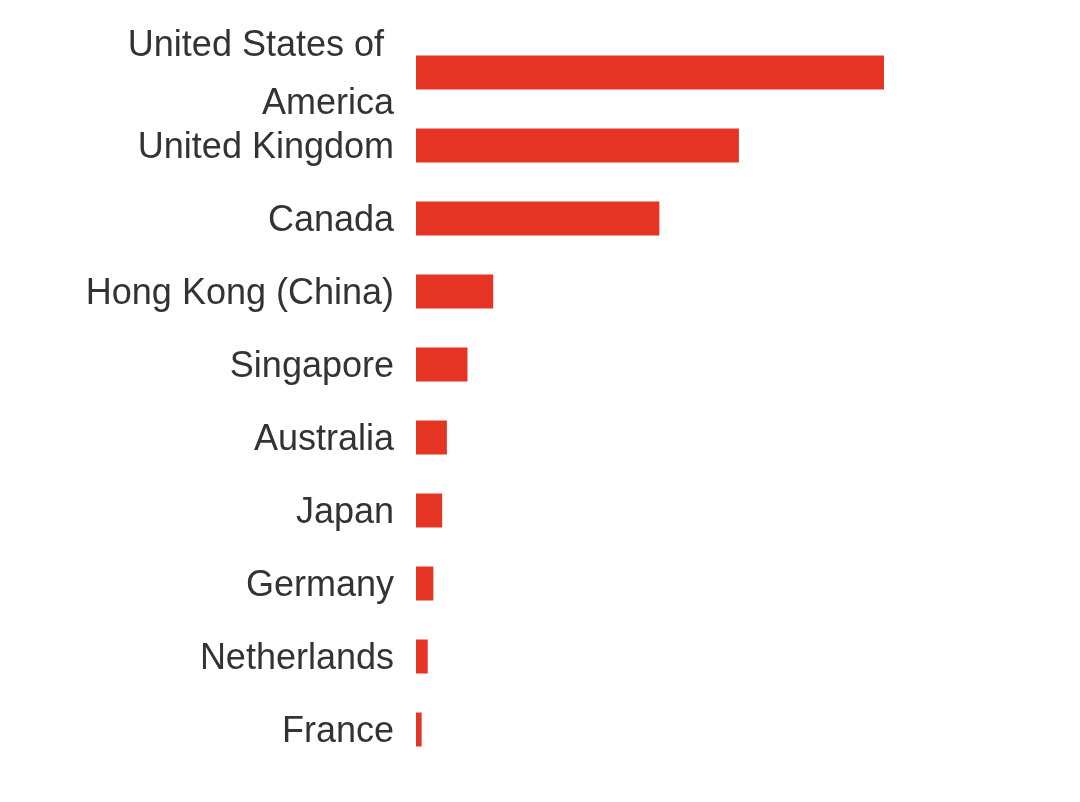  Describe the element at coordinates (239, 291) in the screenshot. I see `y-tick-label: Hong Kong (China)` at that location.